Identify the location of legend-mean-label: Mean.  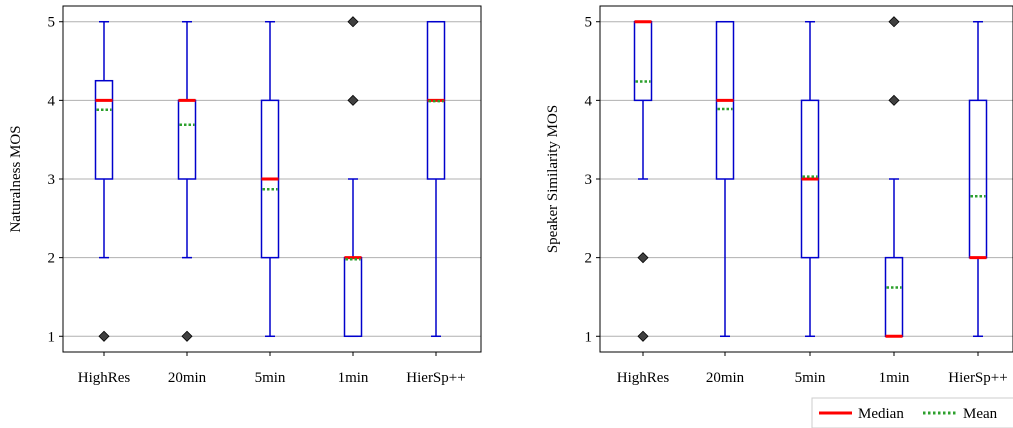
(980, 414).